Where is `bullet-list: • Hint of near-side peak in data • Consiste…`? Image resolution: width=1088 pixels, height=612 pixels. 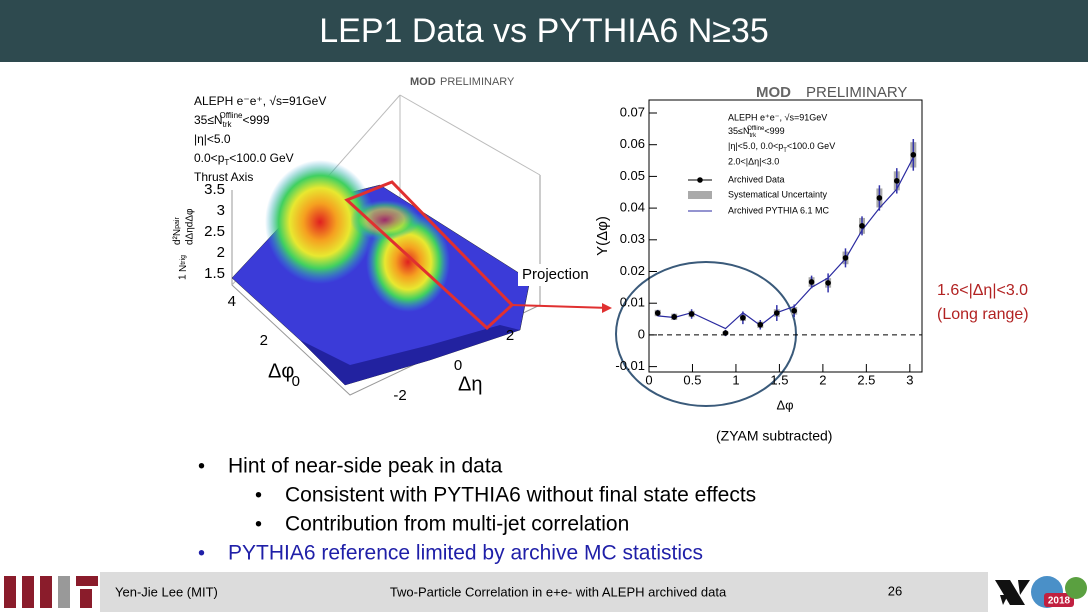 bullet-list: • Hint of near-side peak in data • Consiste… is located at coordinates (477, 510).